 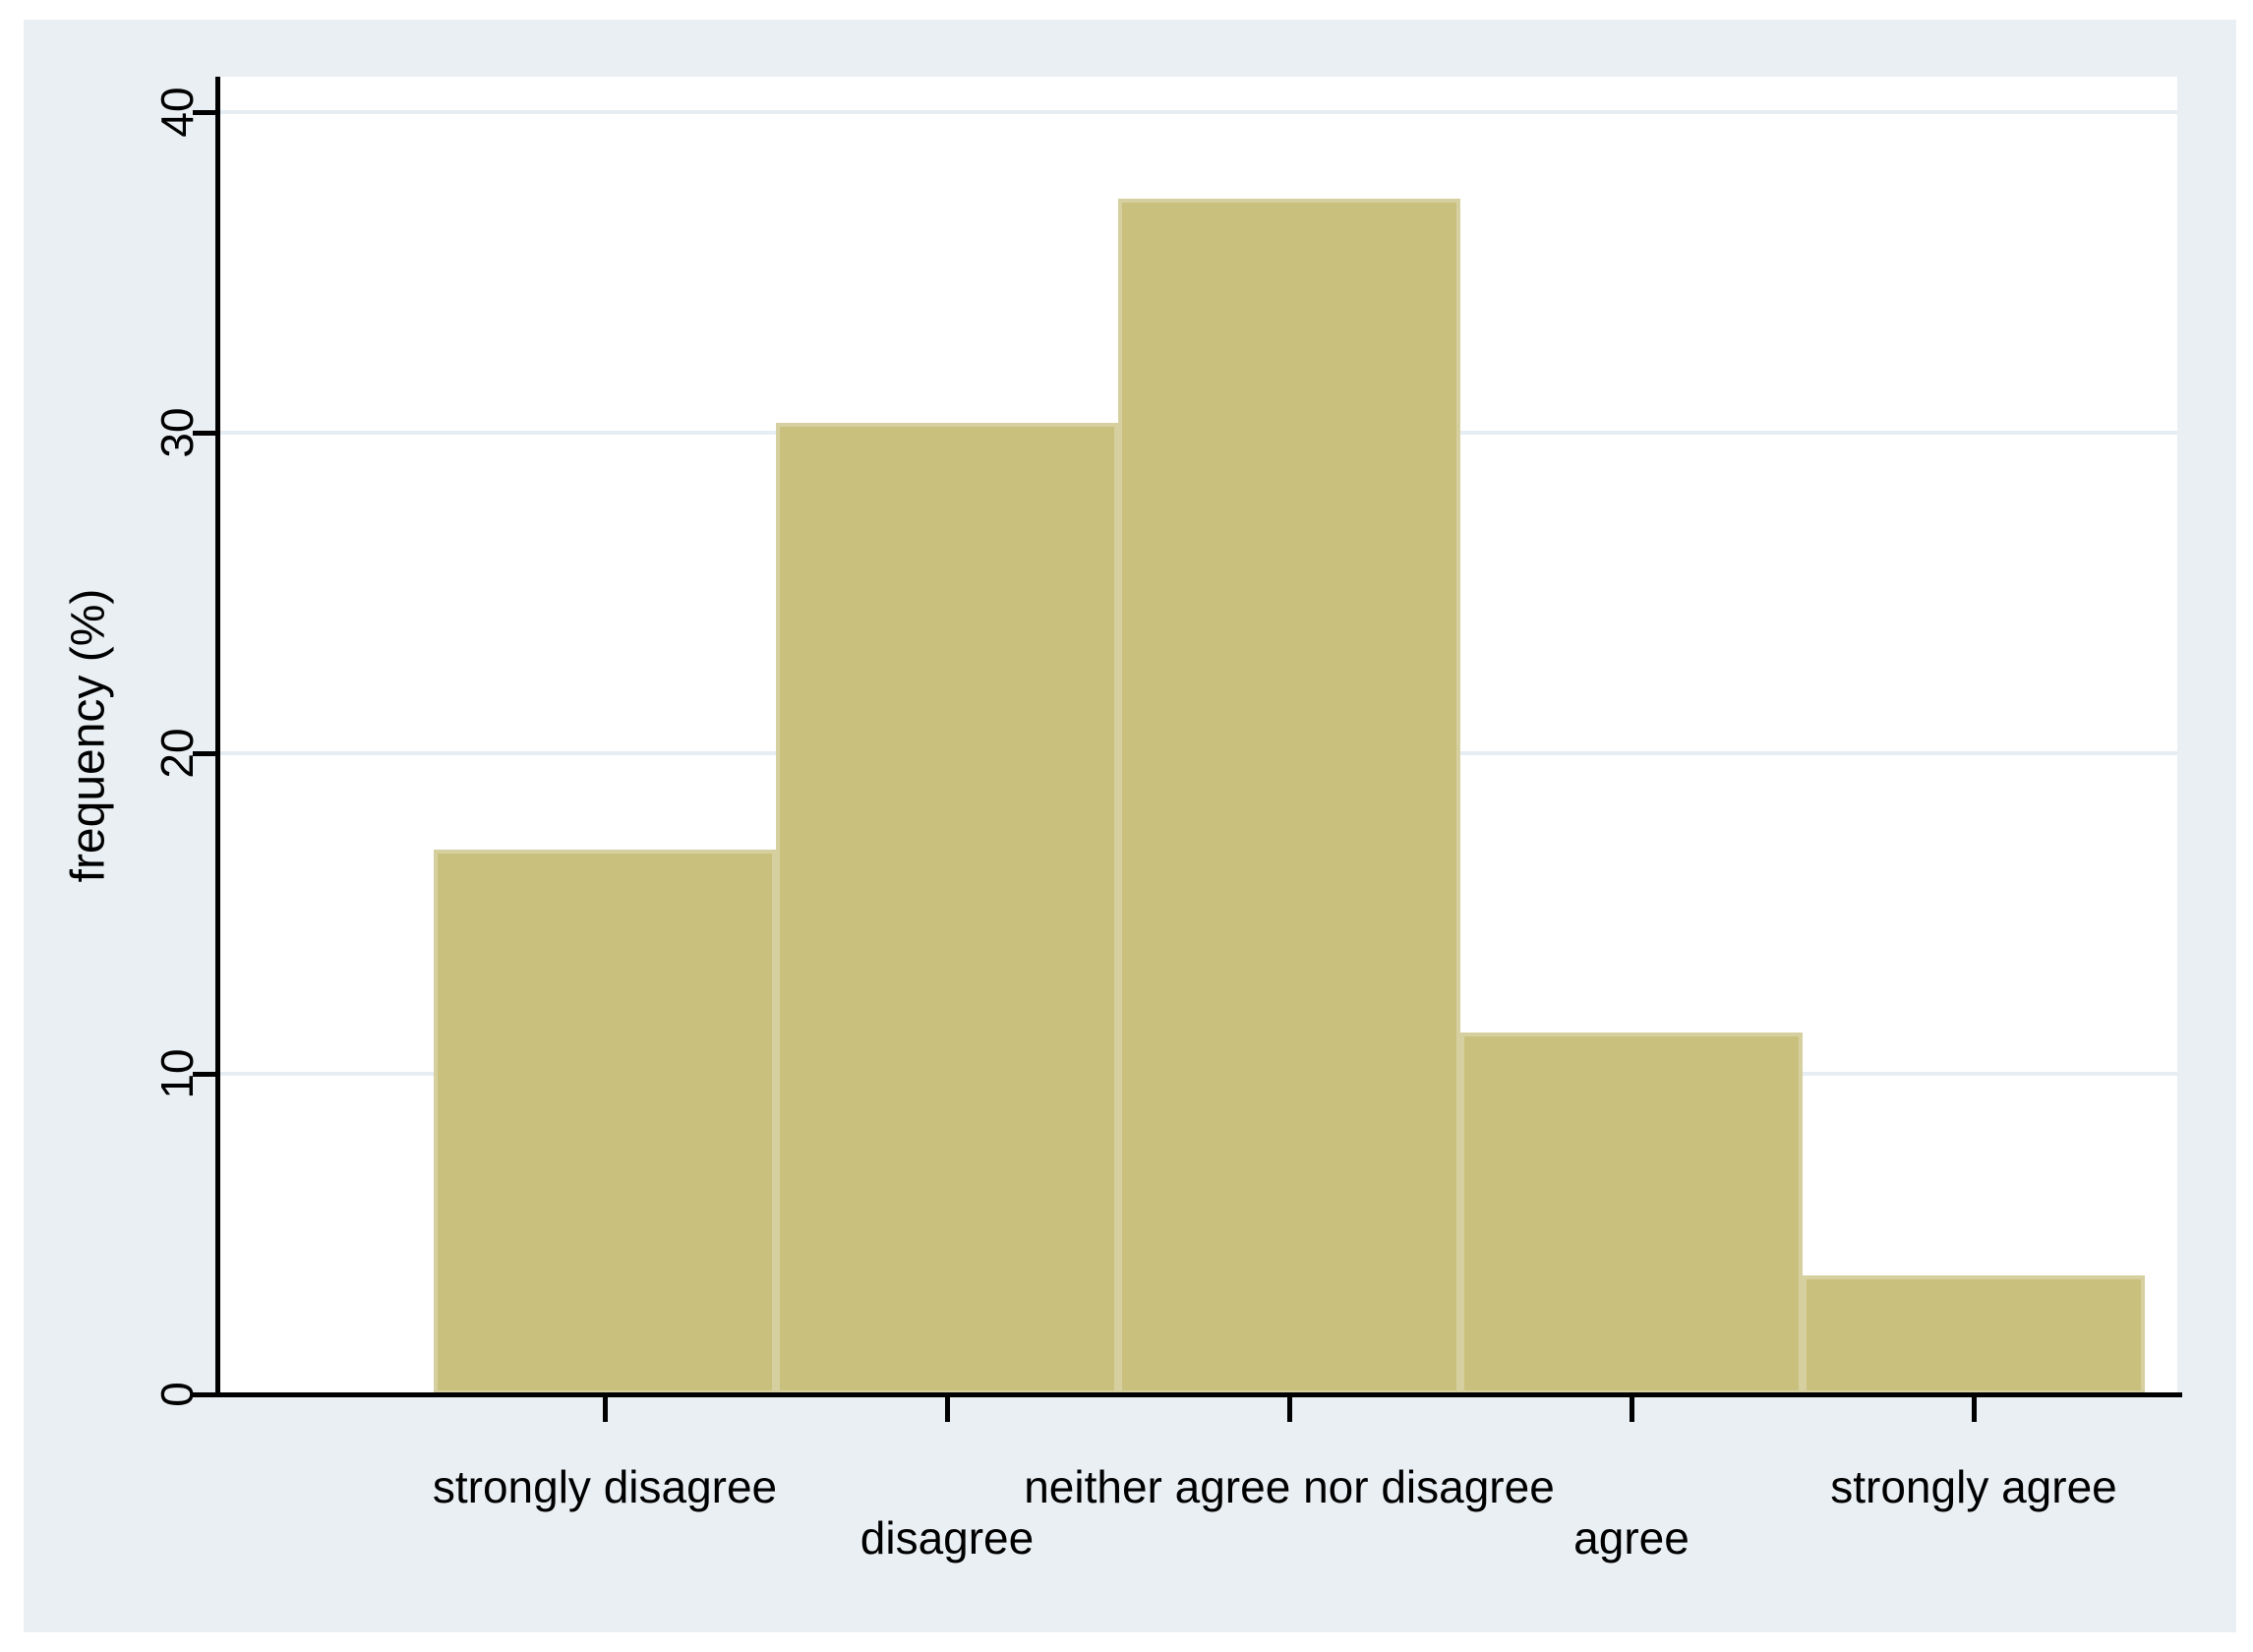 What do you see at coordinates (177, 112) in the screenshot?
I see `y-tick-label-40: 40` at bounding box center [177, 112].